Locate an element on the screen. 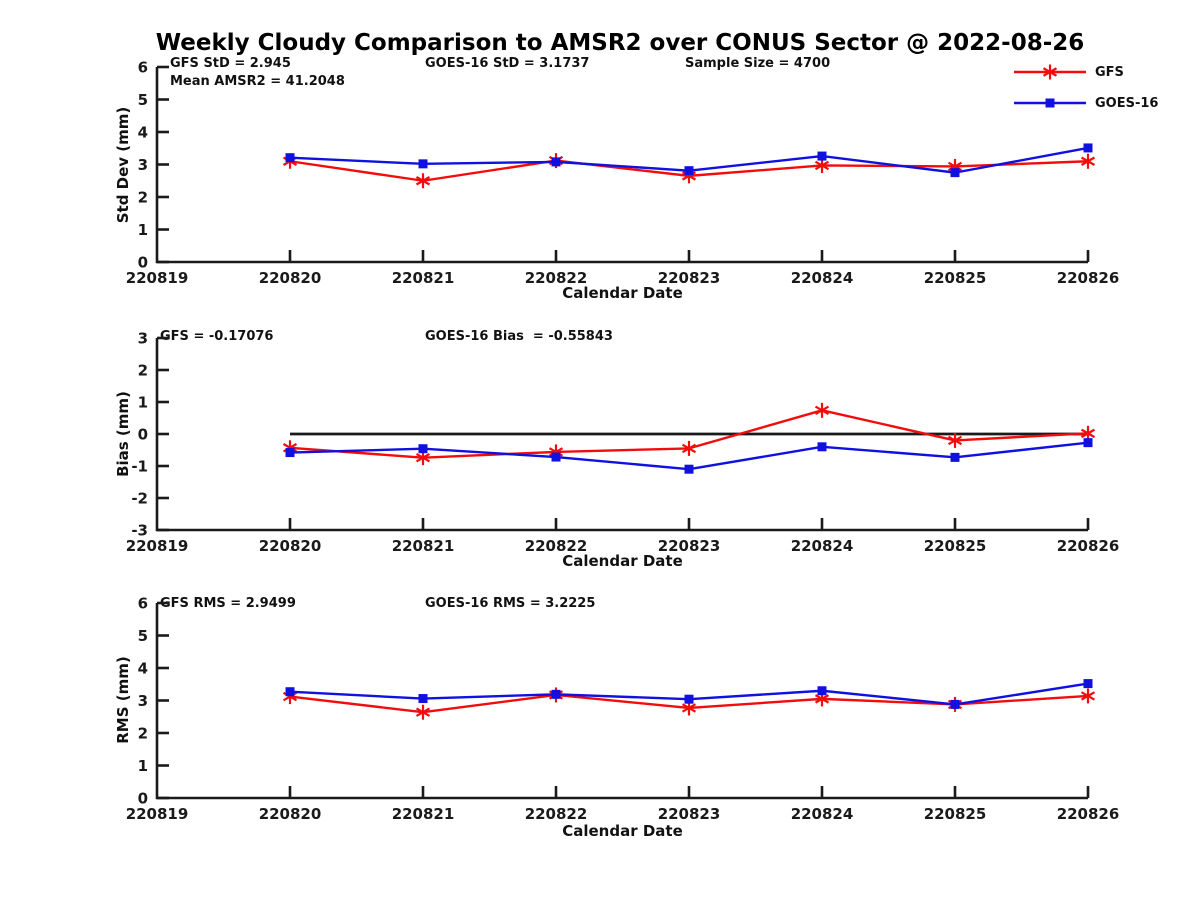  annotation-sample-size: Sample Size = 4700 is located at coordinates (758, 63).